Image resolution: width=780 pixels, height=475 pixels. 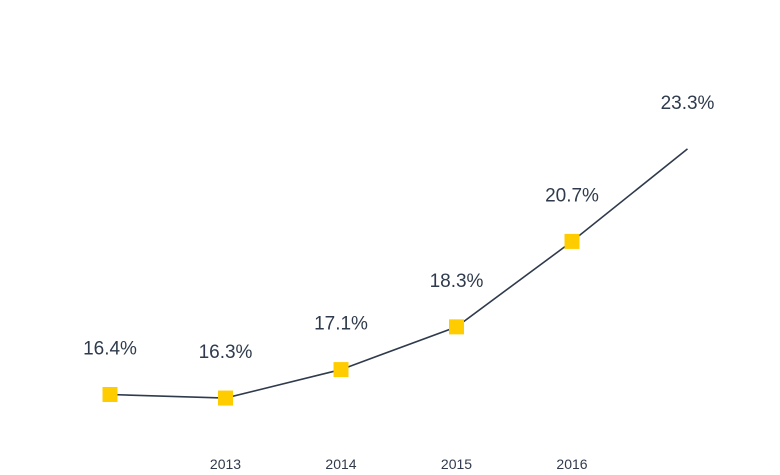 I want to click on data-label: 18.3%, so click(x=457, y=281).